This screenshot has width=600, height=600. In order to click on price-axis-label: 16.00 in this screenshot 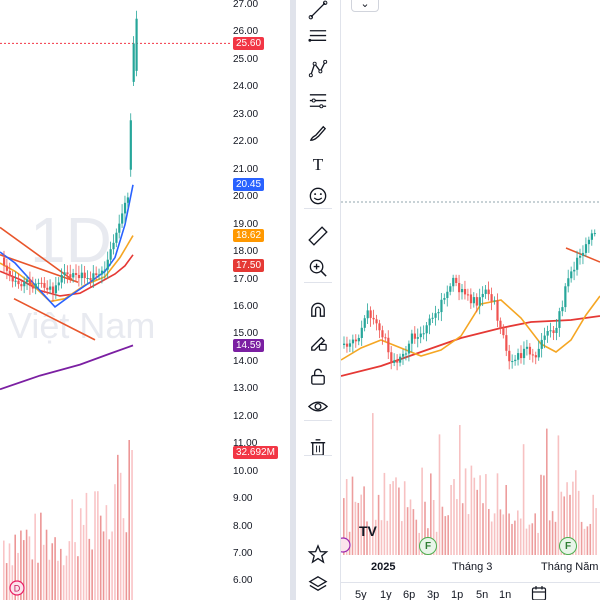, I will do `click(246, 306)`.